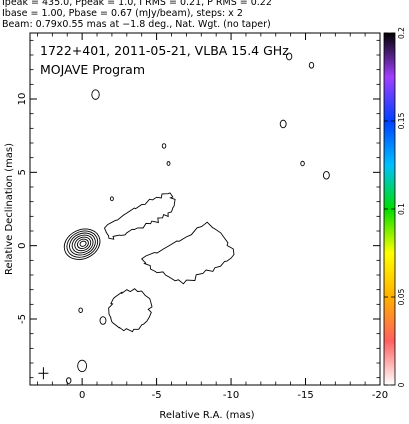 The height and width of the screenshot is (424, 409). I want to click on colorbar-tick-label: 0, so click(401, 384).